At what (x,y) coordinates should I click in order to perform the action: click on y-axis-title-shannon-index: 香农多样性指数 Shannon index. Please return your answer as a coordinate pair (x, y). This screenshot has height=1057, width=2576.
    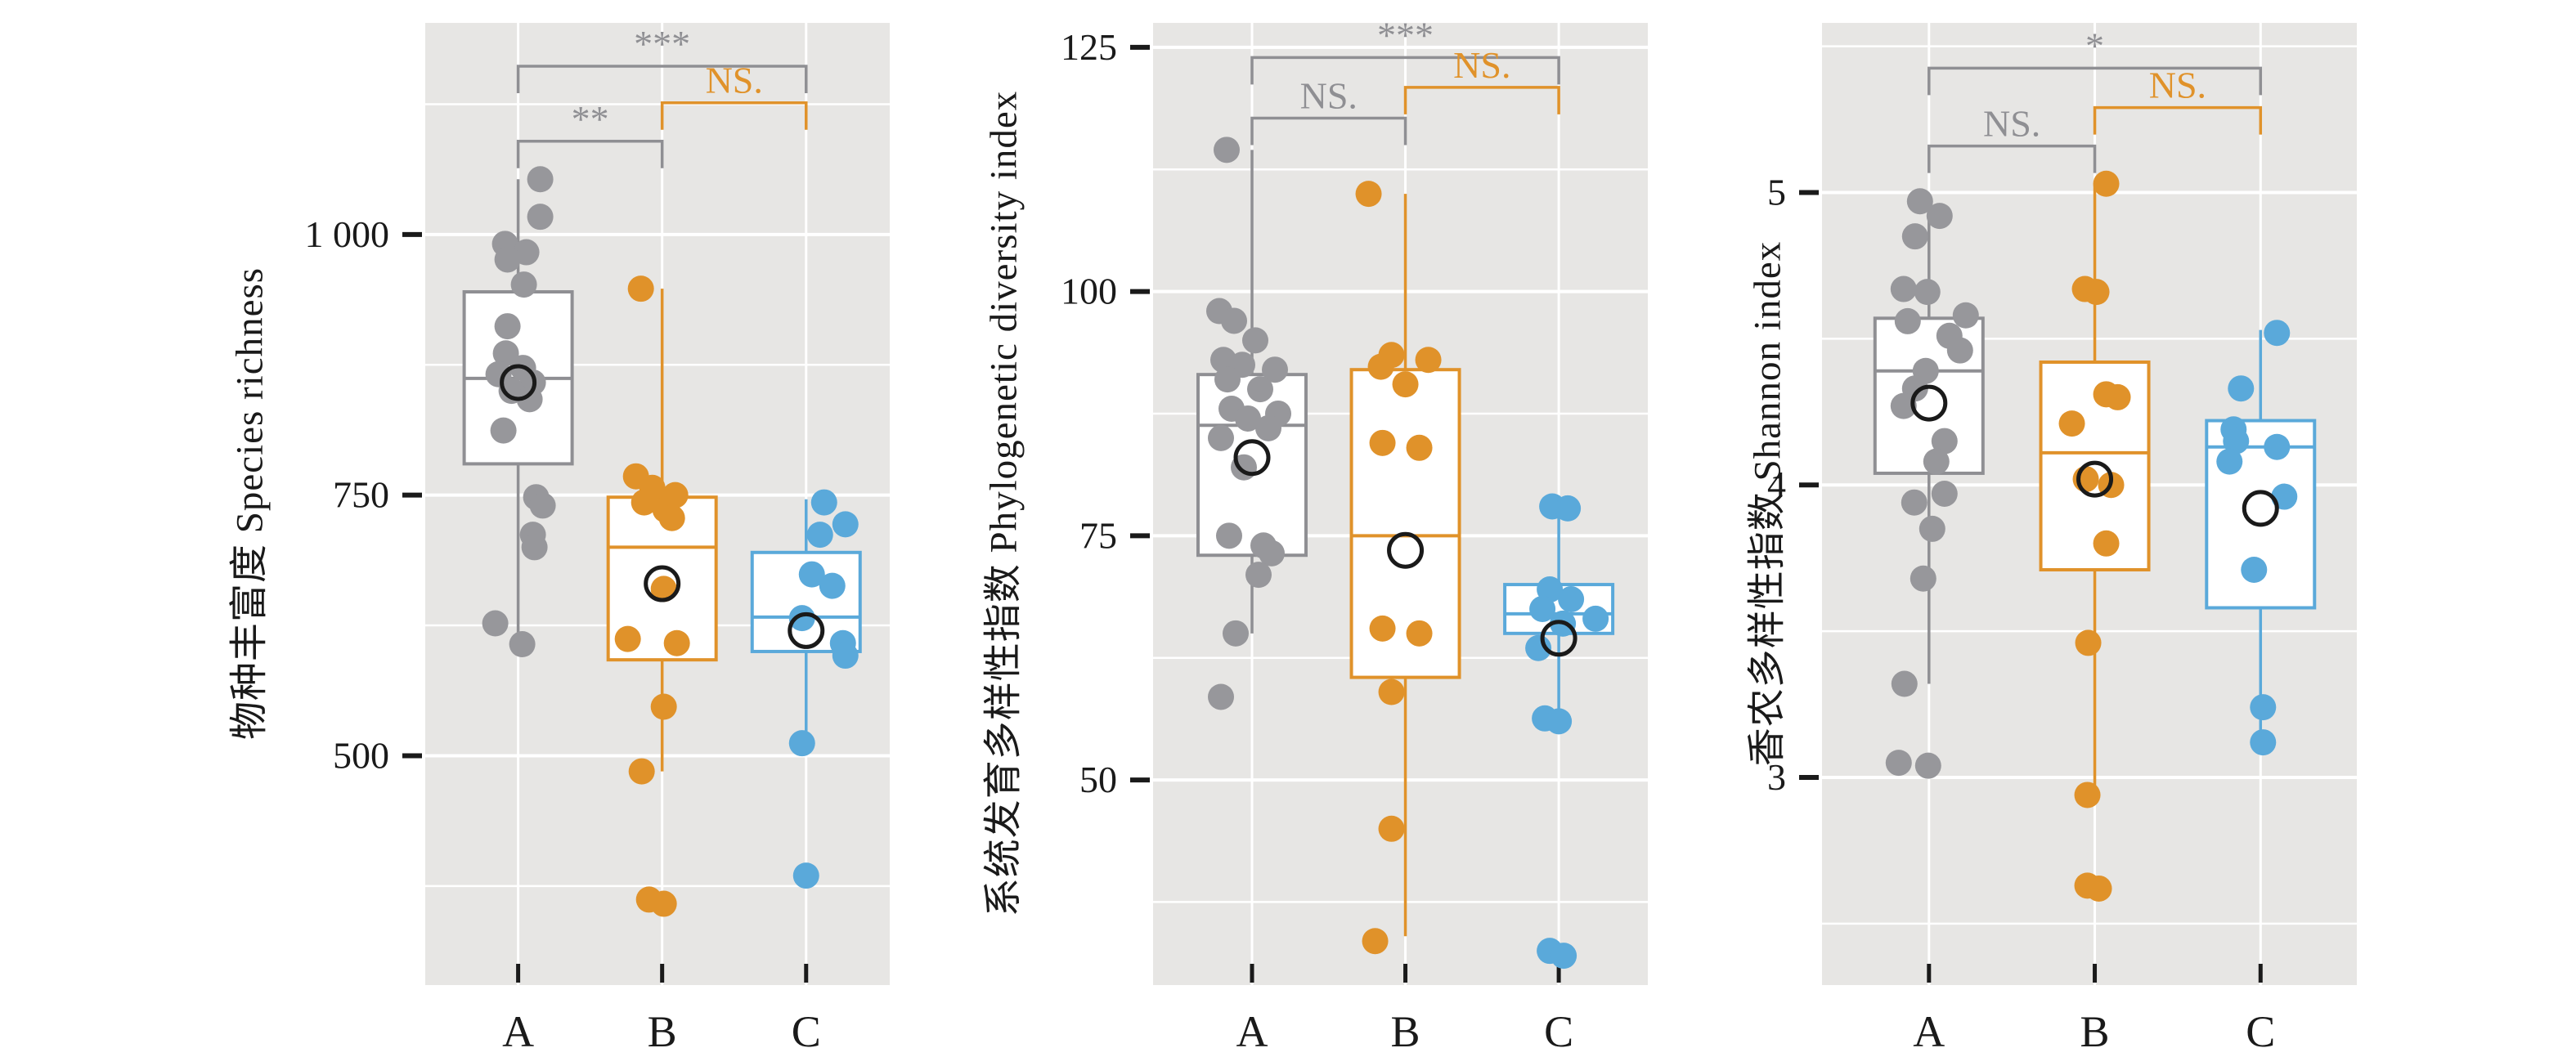
    Looking at the image, I should click on (1763, 504).